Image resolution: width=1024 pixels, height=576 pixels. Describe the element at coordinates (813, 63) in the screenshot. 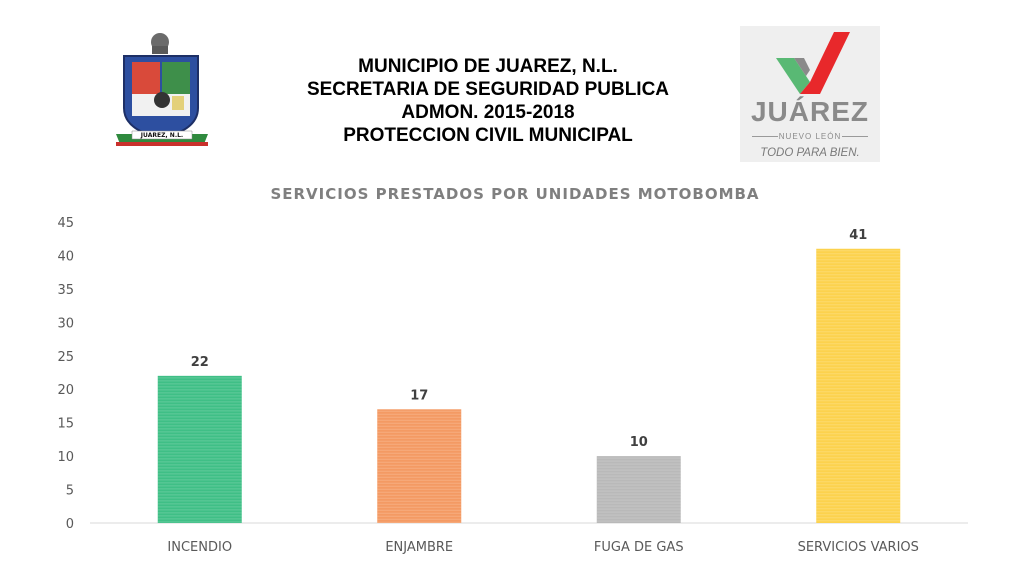

I see `checkmark-icon` at that location.